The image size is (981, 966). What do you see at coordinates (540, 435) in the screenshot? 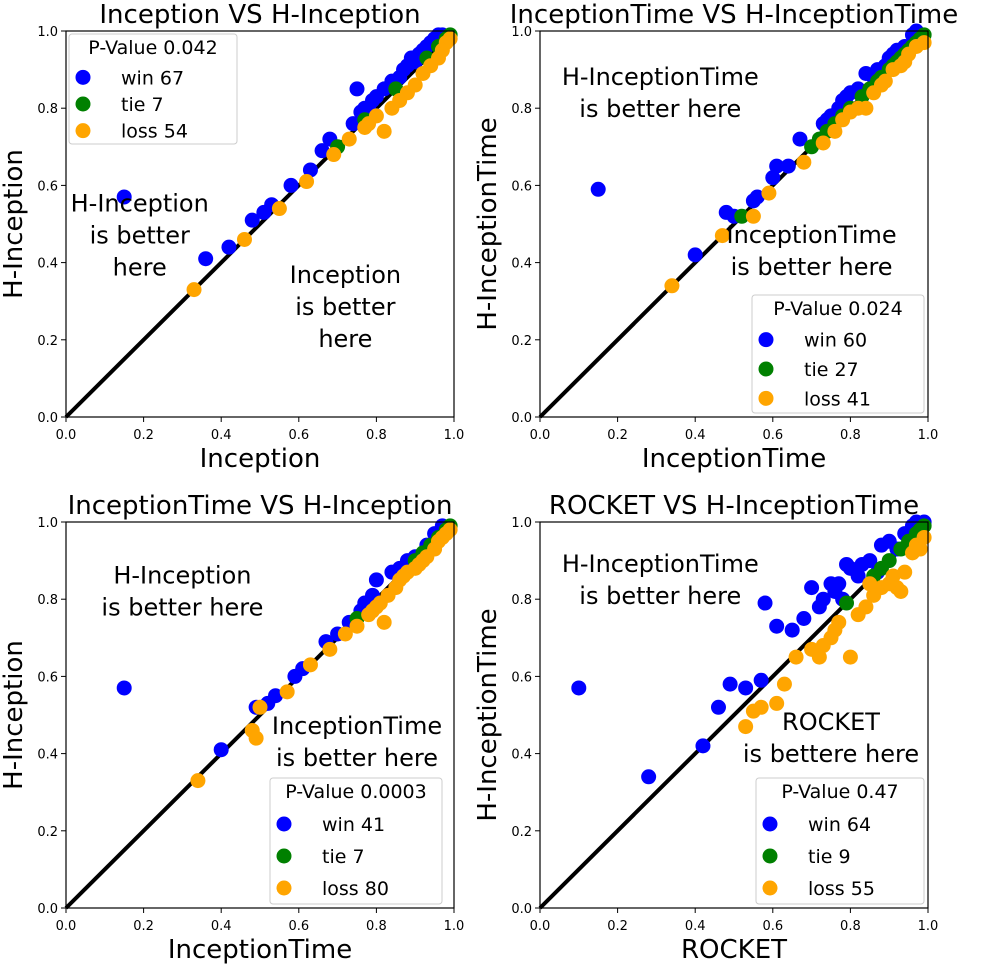
I see `x-tick-label: 0.0` at bounding box center [540, 435].